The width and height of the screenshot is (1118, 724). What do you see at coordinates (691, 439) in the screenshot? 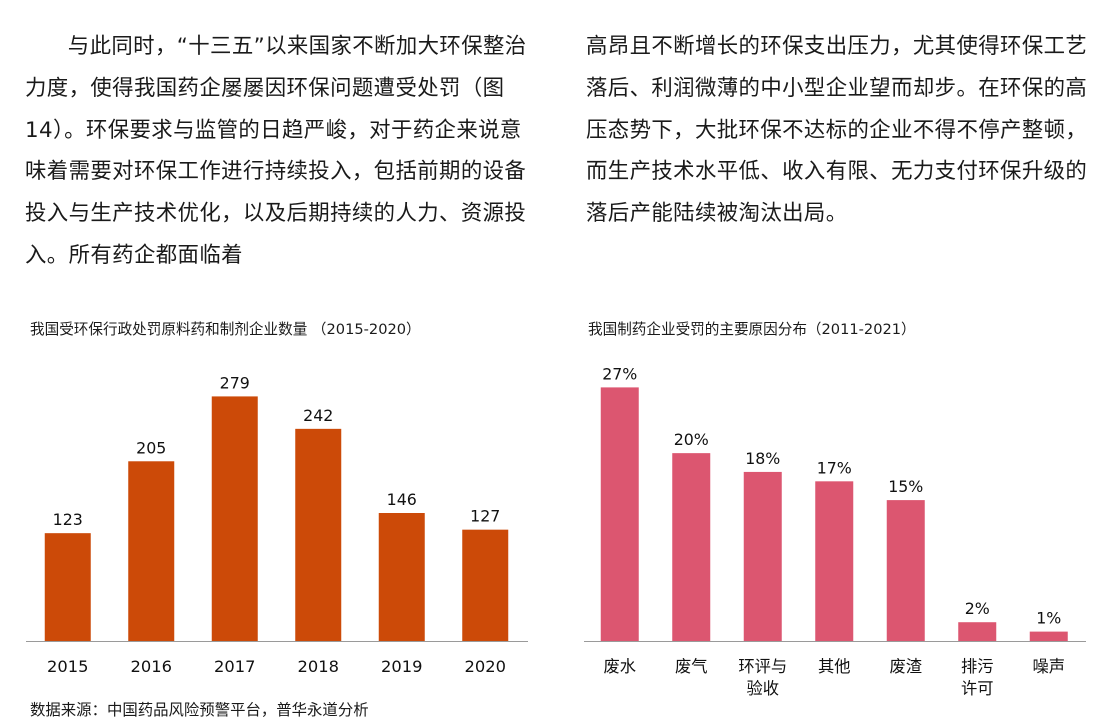
I see `chart-2-data-label: 20%` at bounding box center [691, 439].